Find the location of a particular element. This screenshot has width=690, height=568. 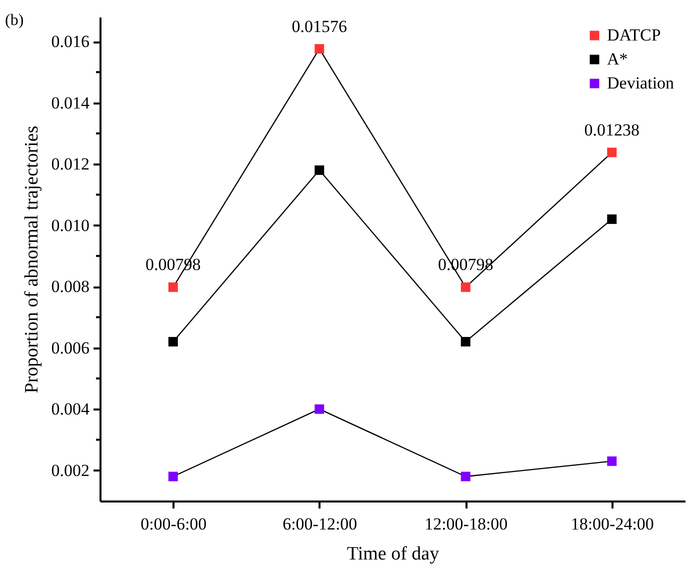

x-tick-label: 0:00-6:00 is located at coordinates (173, 524).